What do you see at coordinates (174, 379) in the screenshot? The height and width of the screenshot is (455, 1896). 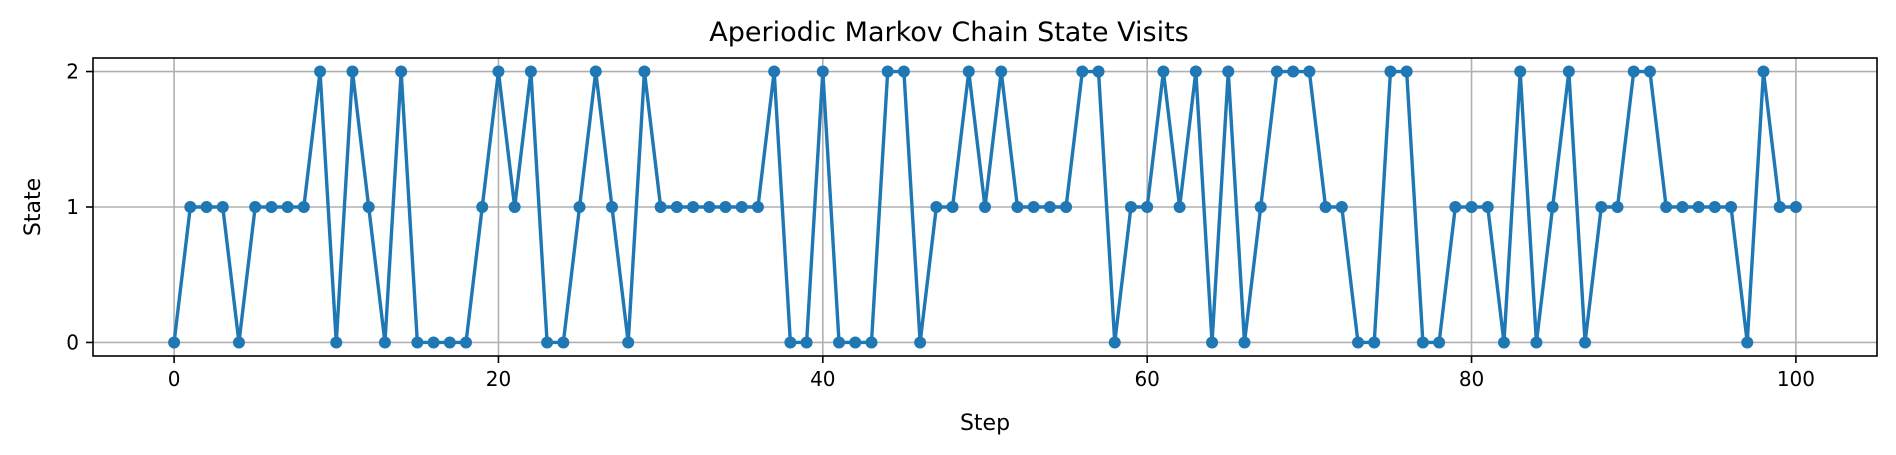 I see `x-tick-label-0: 0` at bounding box center [174, 379].